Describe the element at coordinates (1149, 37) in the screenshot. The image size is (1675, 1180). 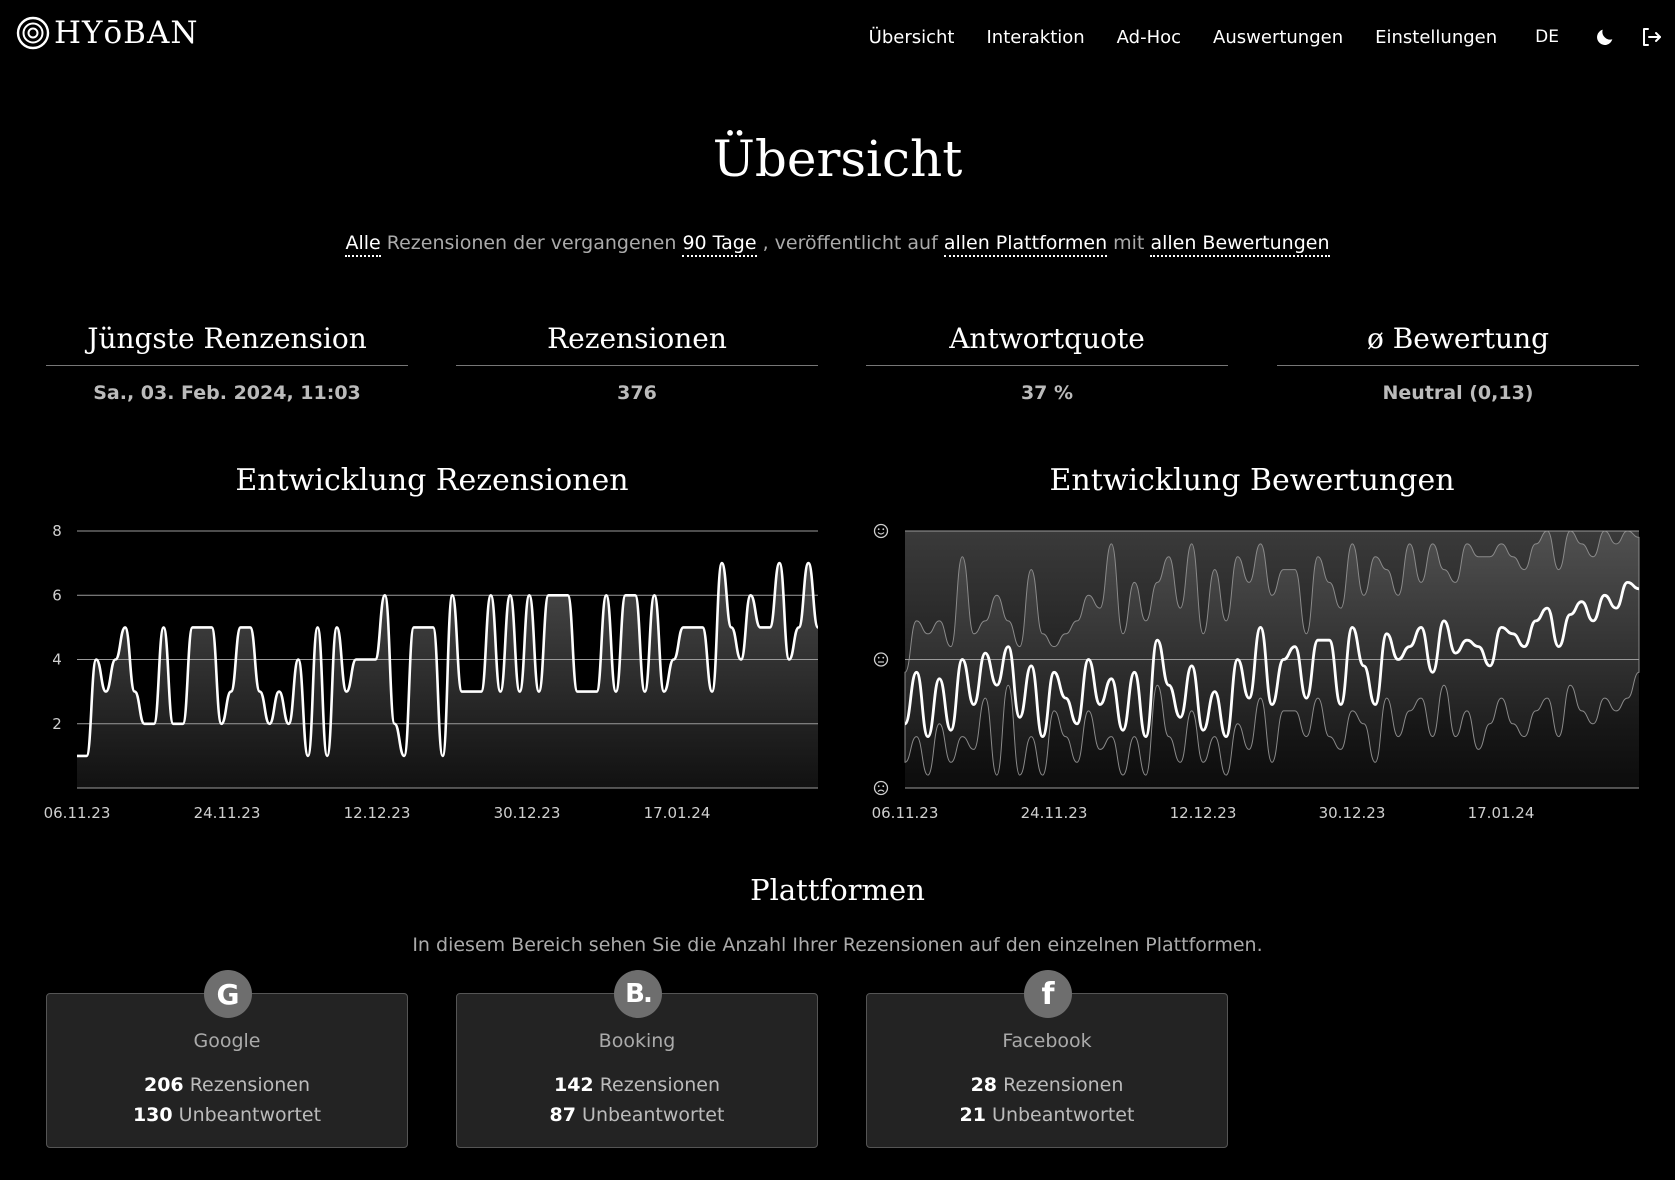
I see `nav-item-ad-hoc: Ad-Hoc` at that location.